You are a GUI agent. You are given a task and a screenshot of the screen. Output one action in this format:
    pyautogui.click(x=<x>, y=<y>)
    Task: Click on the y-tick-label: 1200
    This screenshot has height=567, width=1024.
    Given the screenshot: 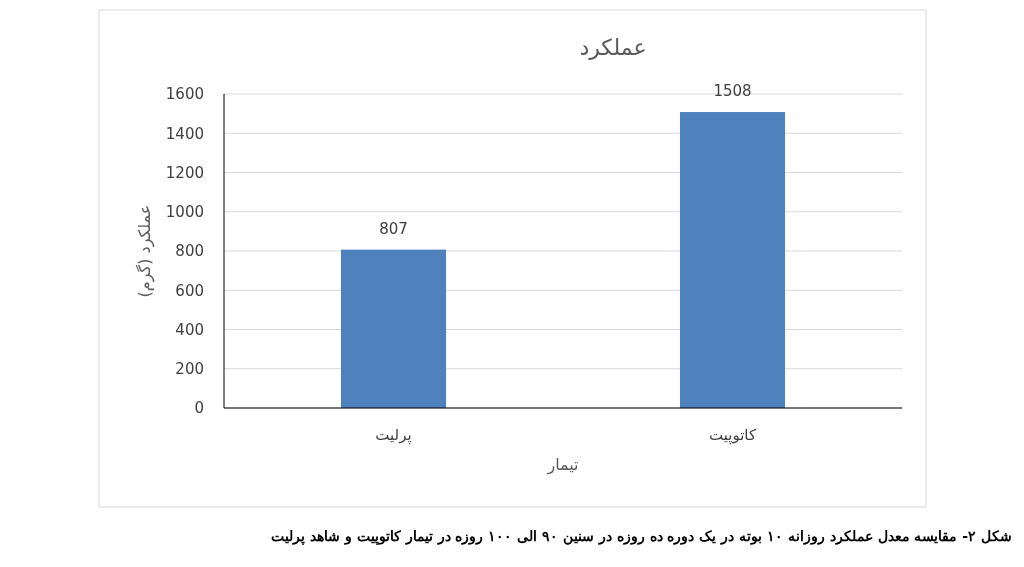 What is the action you would take?
    pyautogui.click(x=184, y=172)
    